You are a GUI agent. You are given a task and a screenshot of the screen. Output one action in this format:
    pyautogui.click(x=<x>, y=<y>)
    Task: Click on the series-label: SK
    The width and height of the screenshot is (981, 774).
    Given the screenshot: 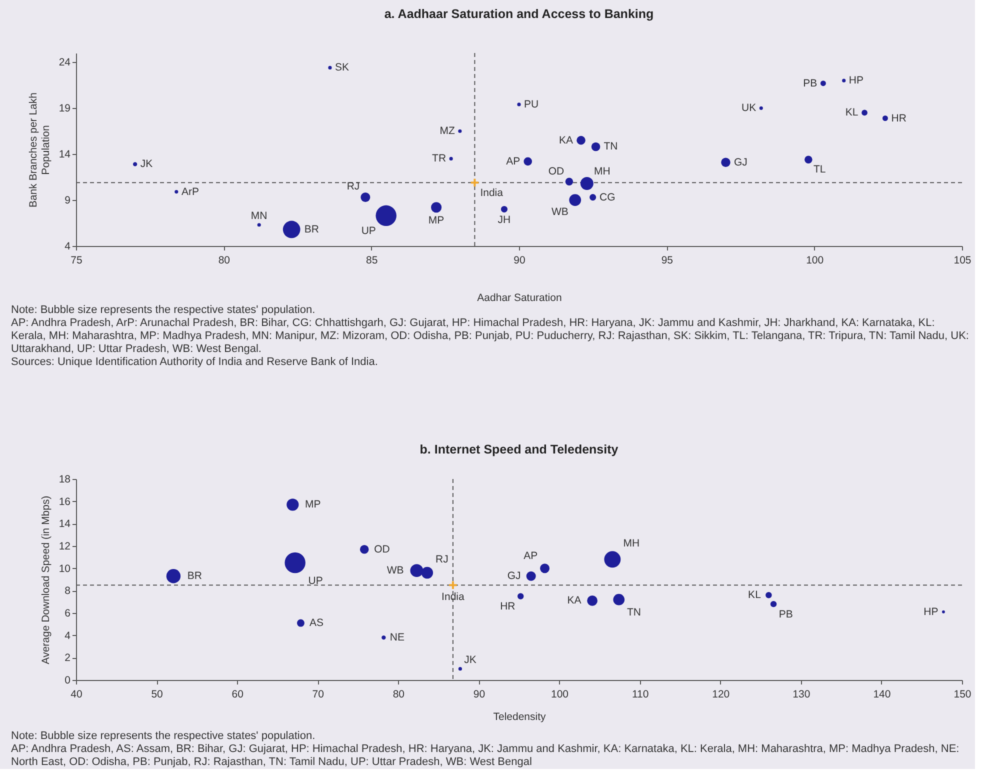 What is the action you would take?
    pyautogui.click(x=342, y=68)
    